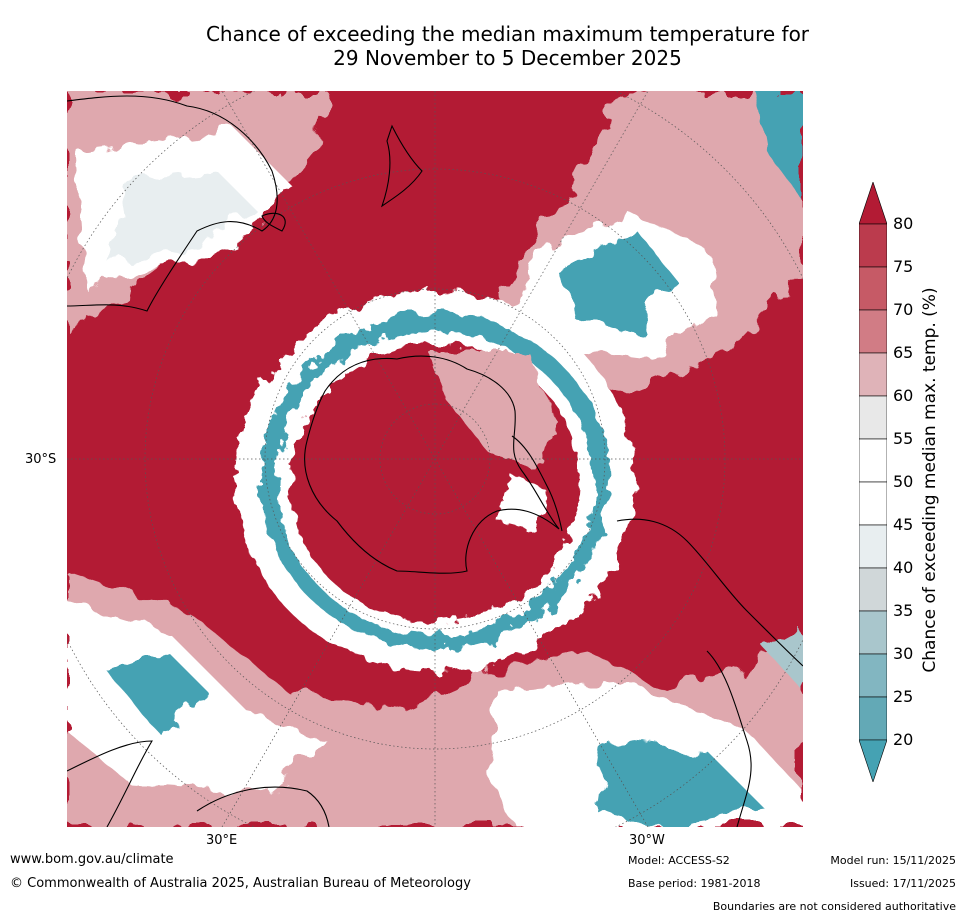 The width and height of the screenshot is (965, 919). I want to click on region-northeast-cool, so click(650, 241).